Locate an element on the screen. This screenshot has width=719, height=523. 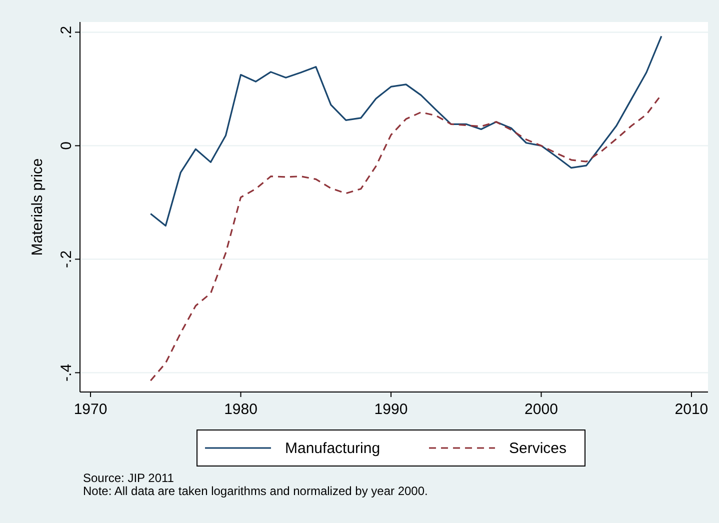
legend-label: Services is located at coordinates (538, 448).